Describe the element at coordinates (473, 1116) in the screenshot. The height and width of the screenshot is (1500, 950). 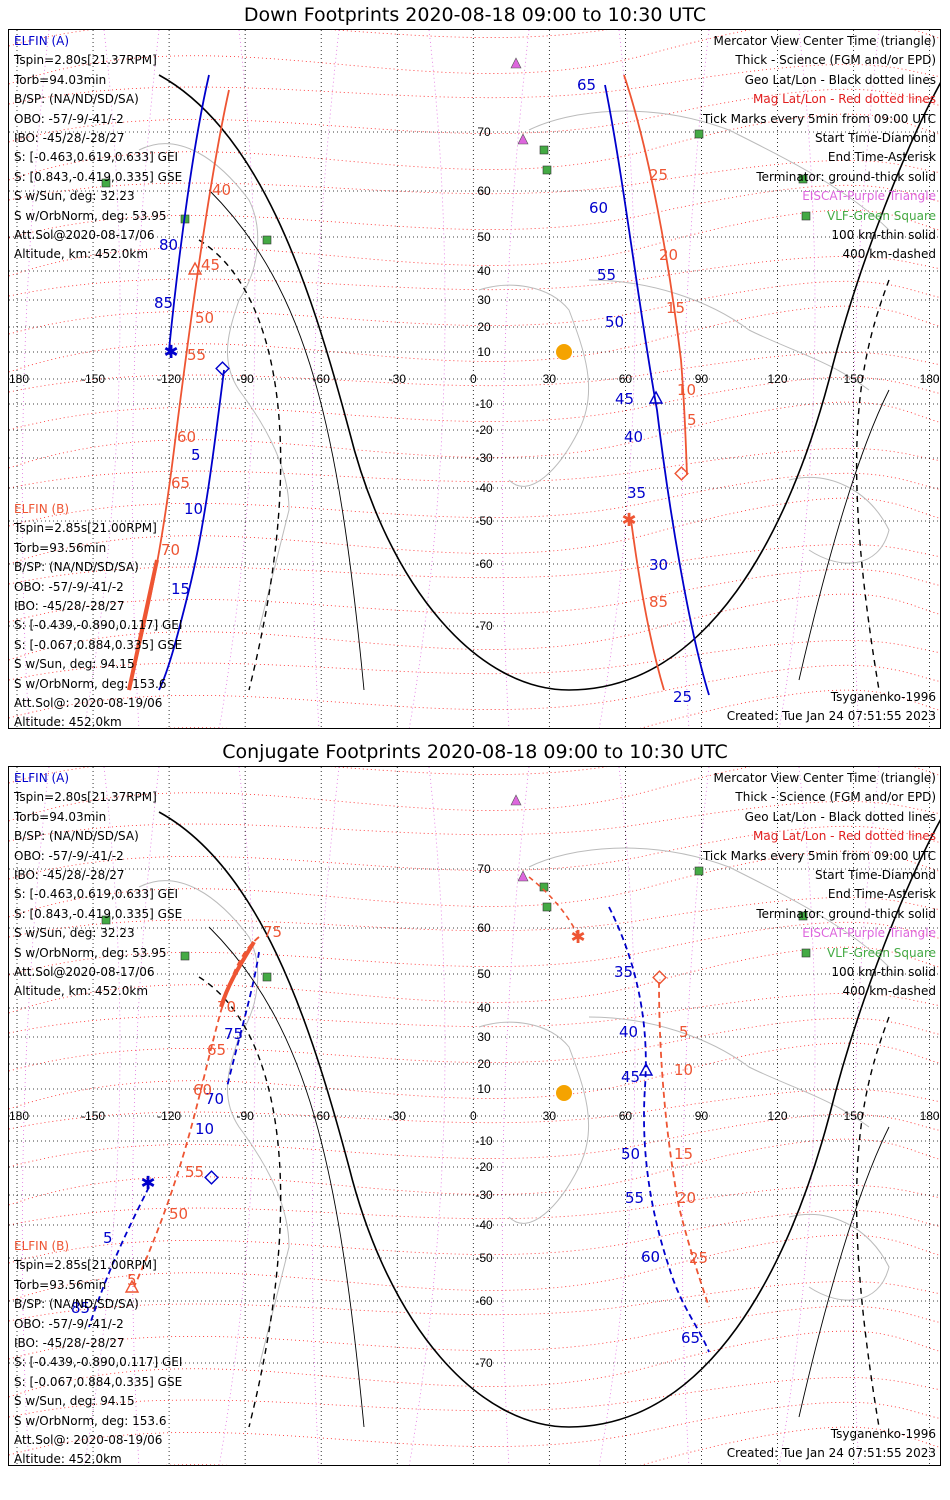
I see `lon-tick-label: 0` at that location.